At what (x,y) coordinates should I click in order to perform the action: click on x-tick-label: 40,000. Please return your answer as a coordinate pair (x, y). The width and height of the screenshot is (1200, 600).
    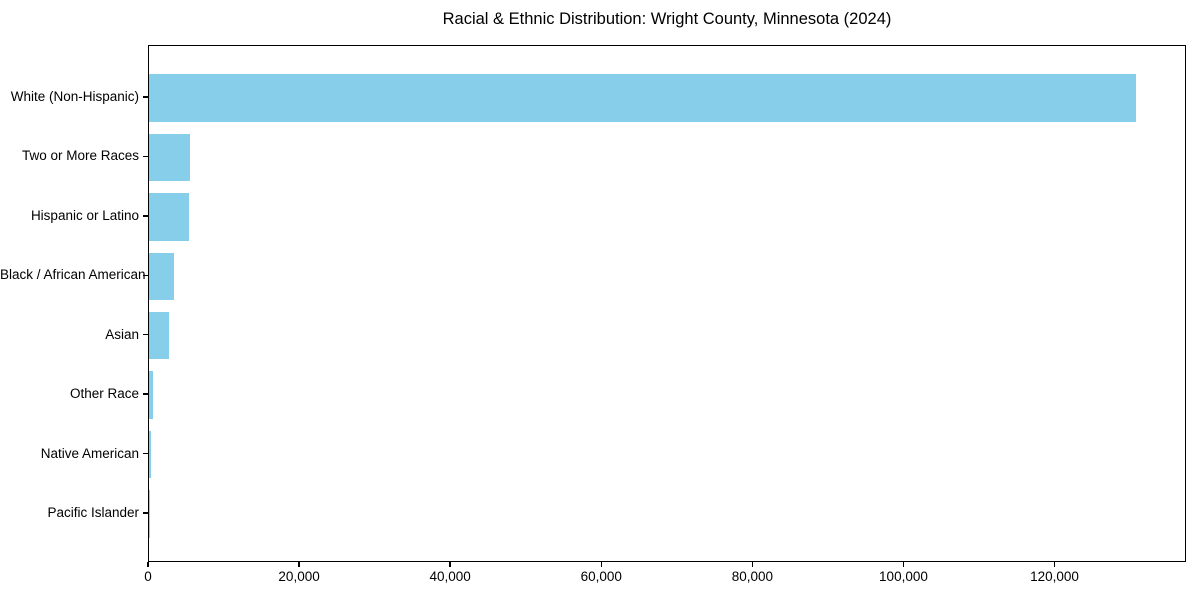
    Looking at the image, I should click on (450, 576).